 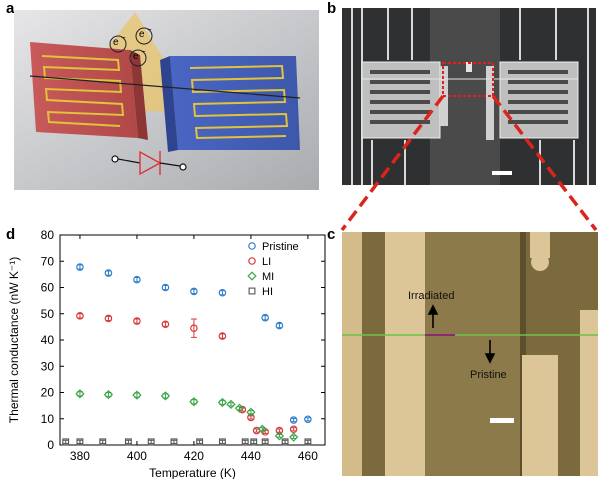 What do you see at coordinates (273, 269) in the screenshot?
I see `chart-legend: Pristine LI MI HI` at bounding box center [273, 269].